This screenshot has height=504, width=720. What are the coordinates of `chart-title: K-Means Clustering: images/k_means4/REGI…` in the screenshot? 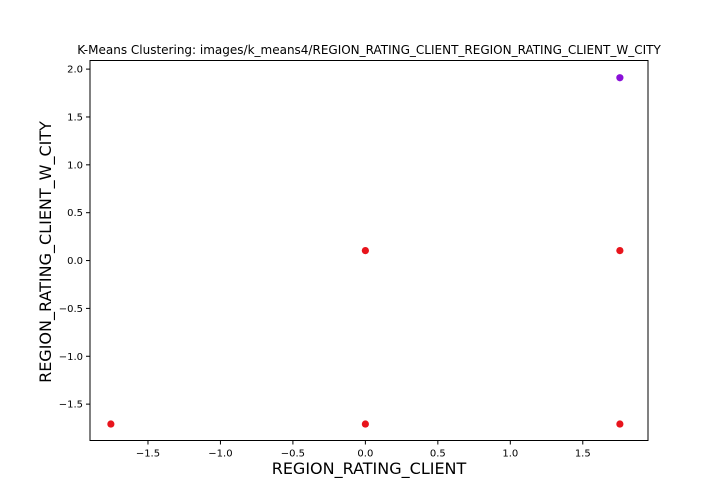 It's located at (369, 50).